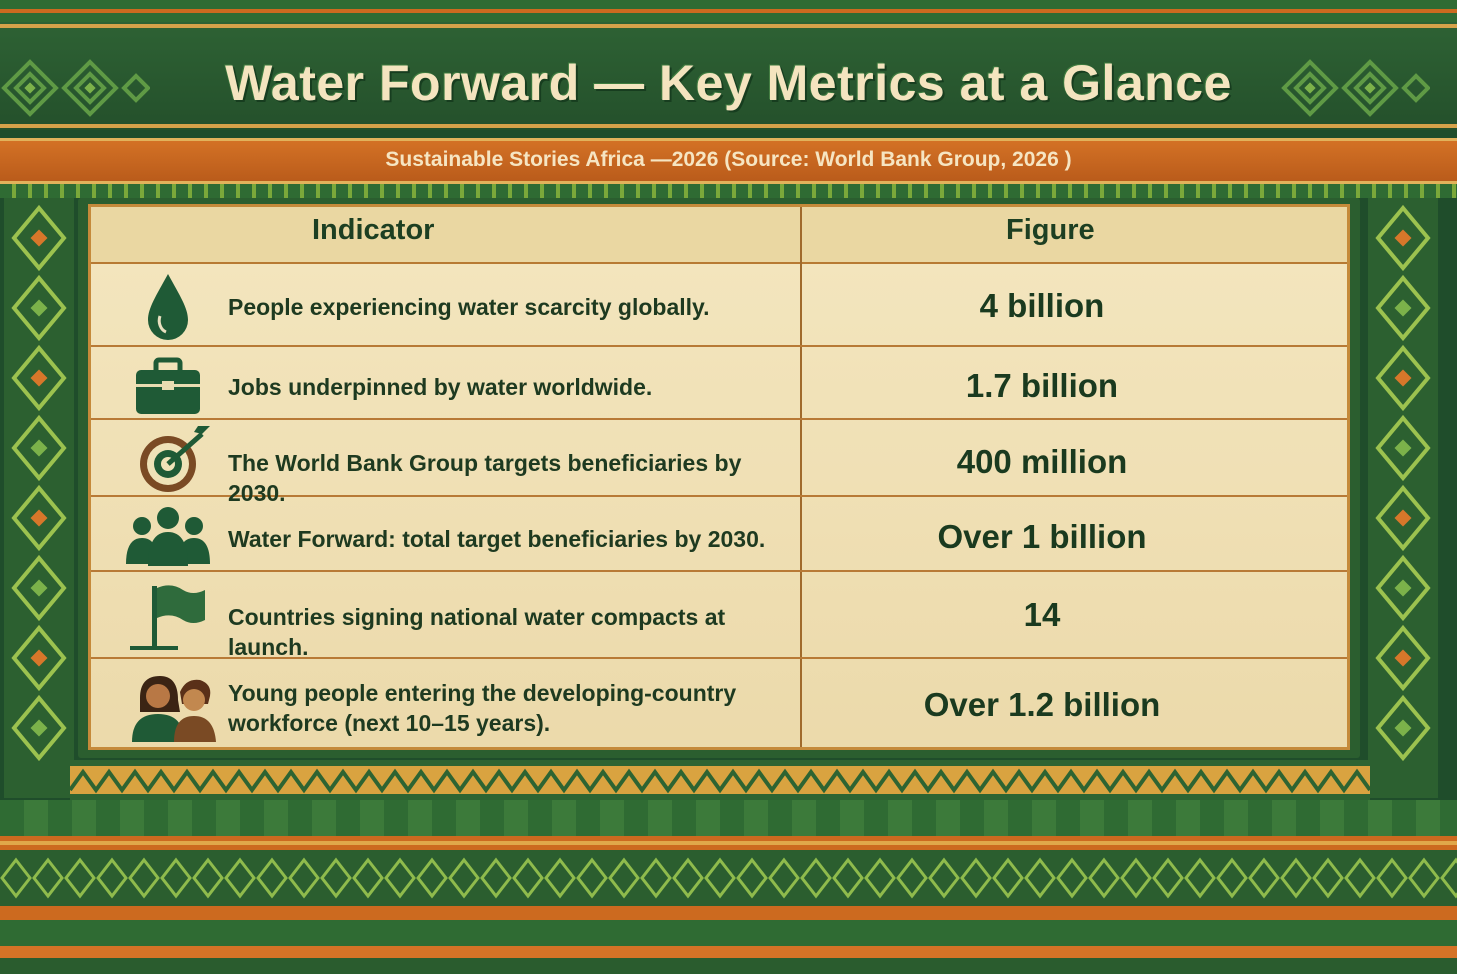  What do you see at coordinates (168, 536) in the screenshot?
I see `people-group-icon` at bounding box center [168, 536].